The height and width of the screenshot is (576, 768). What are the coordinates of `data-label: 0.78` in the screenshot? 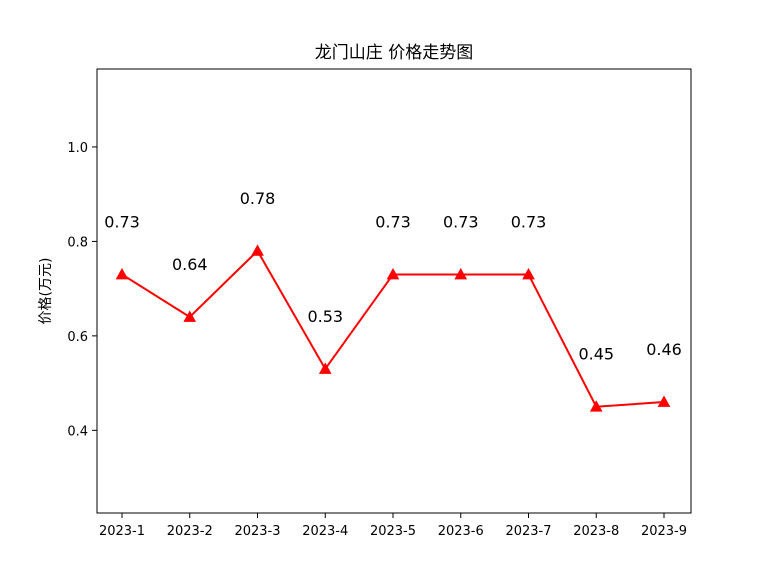 It's located at (258, 198).